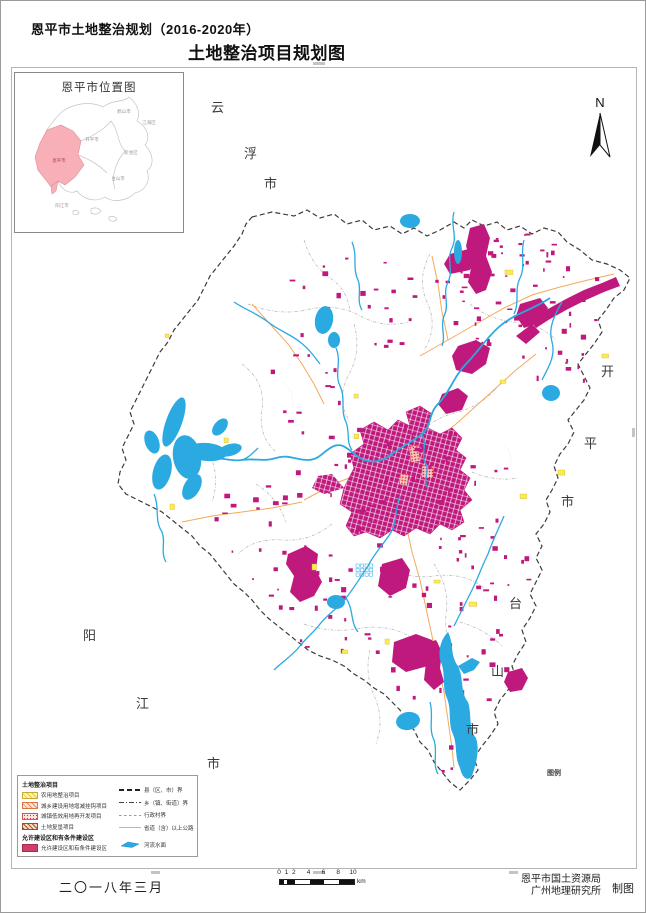  Describe the element at coordinates (93, 159) in the screenshot. I see `inset-svg` at that location.